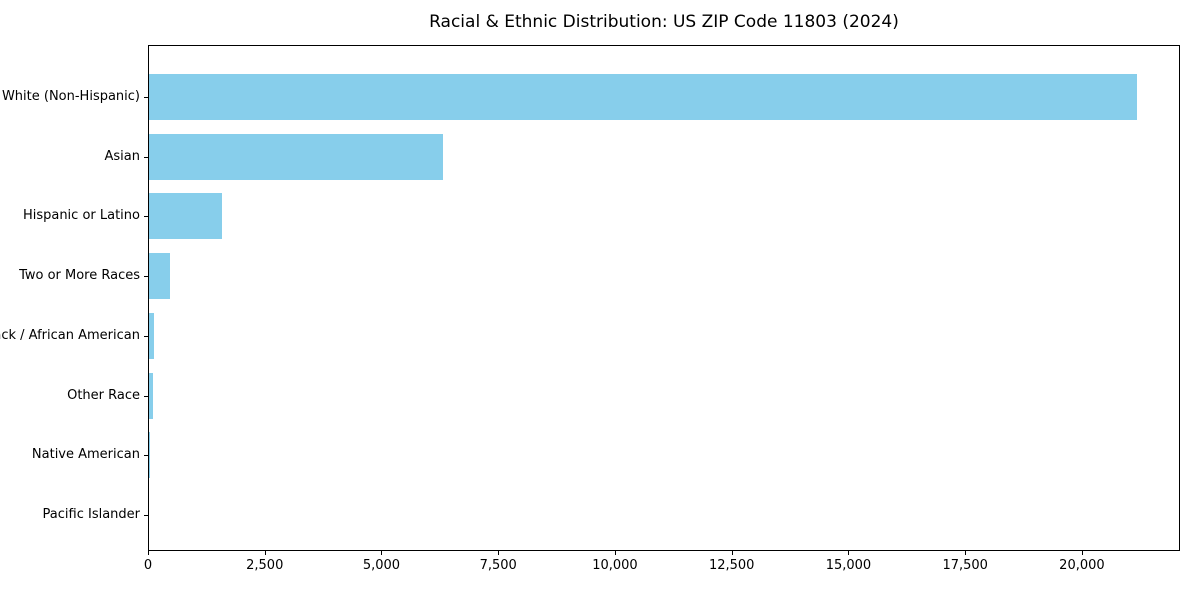 The height and width of the screenshot is (600, 1200). What do you see at coordinates (70, 335) in the screenshot?
I see `y-tick-label: Black / African American` at bounding box center [70, 335].